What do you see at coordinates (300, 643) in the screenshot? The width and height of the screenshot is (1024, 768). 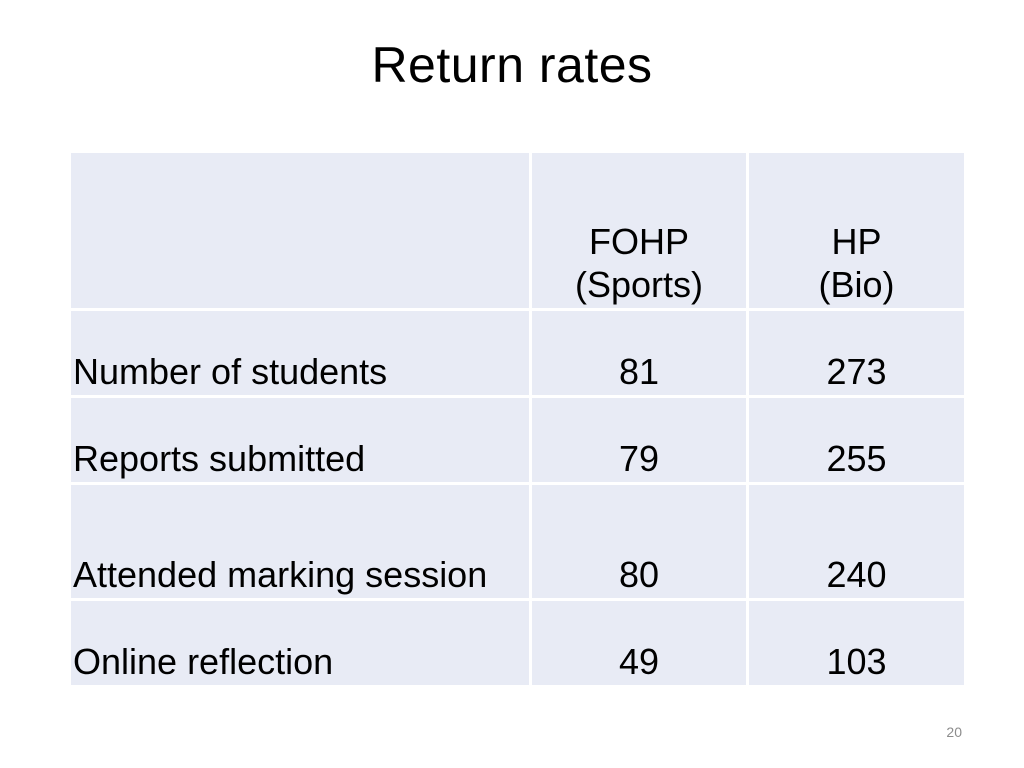 I see `row-label: Online reflection` at bounding box center [300, 643].